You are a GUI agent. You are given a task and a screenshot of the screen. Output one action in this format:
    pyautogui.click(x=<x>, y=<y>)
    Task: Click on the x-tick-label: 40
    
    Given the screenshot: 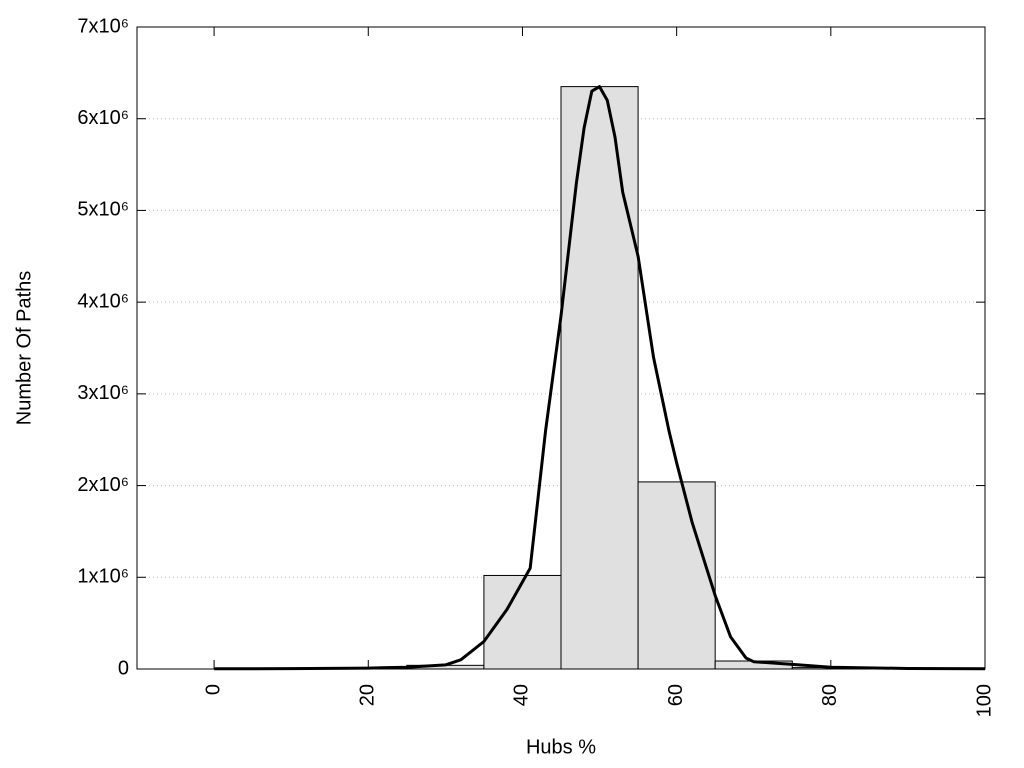 What is the action you would take?
    pyautogui.click(x=522, y=695)
    